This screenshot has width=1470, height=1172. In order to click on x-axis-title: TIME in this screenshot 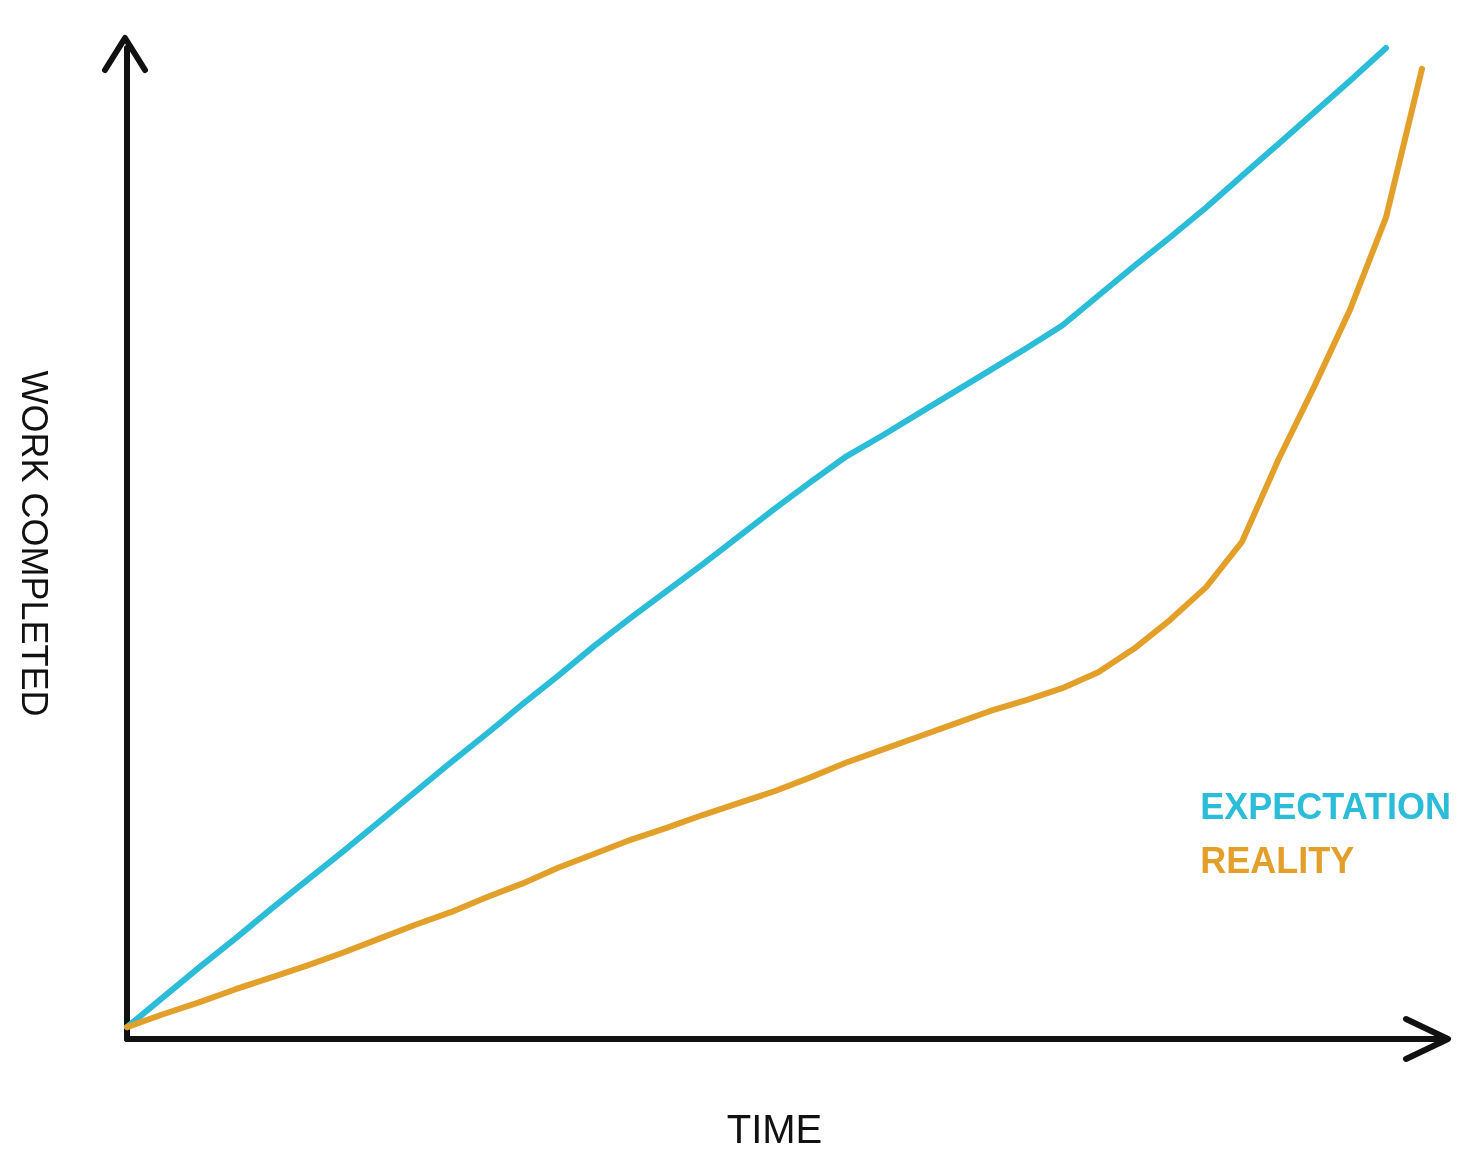, I will do `click(774, 1129)`.